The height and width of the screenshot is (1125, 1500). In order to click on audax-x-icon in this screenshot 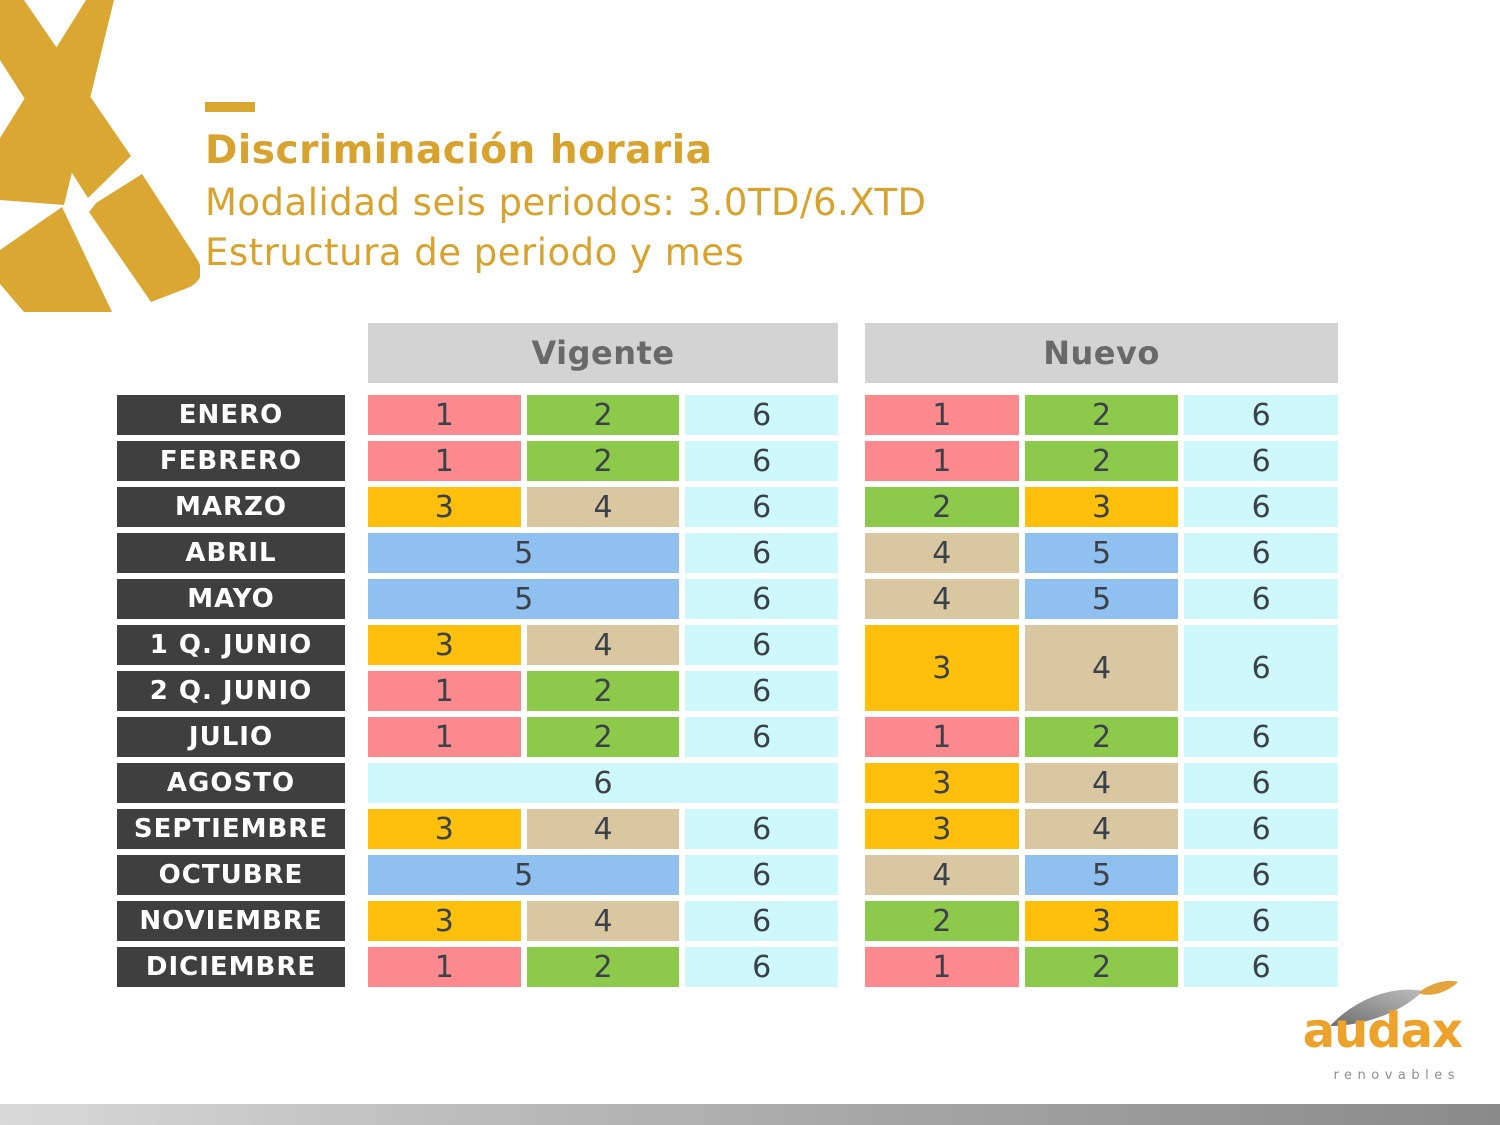, I will do `click(100, 156)`.